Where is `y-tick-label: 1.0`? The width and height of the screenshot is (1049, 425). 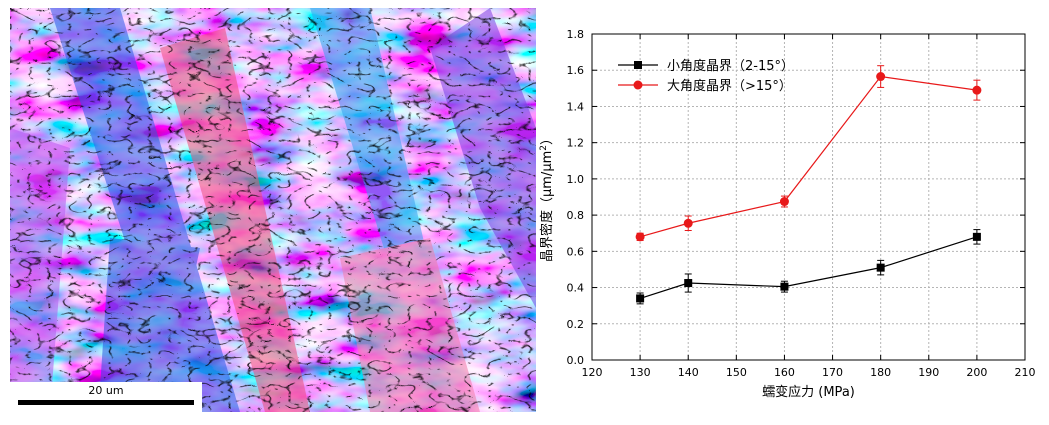
y-tick-label: 1.0 is located at coordinates (576, 179).